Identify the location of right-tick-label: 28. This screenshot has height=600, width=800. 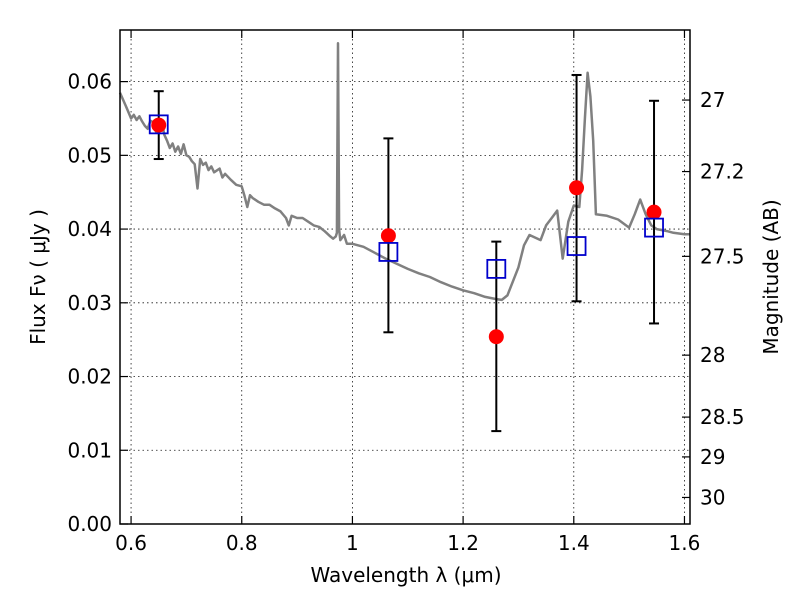
(712, 355).